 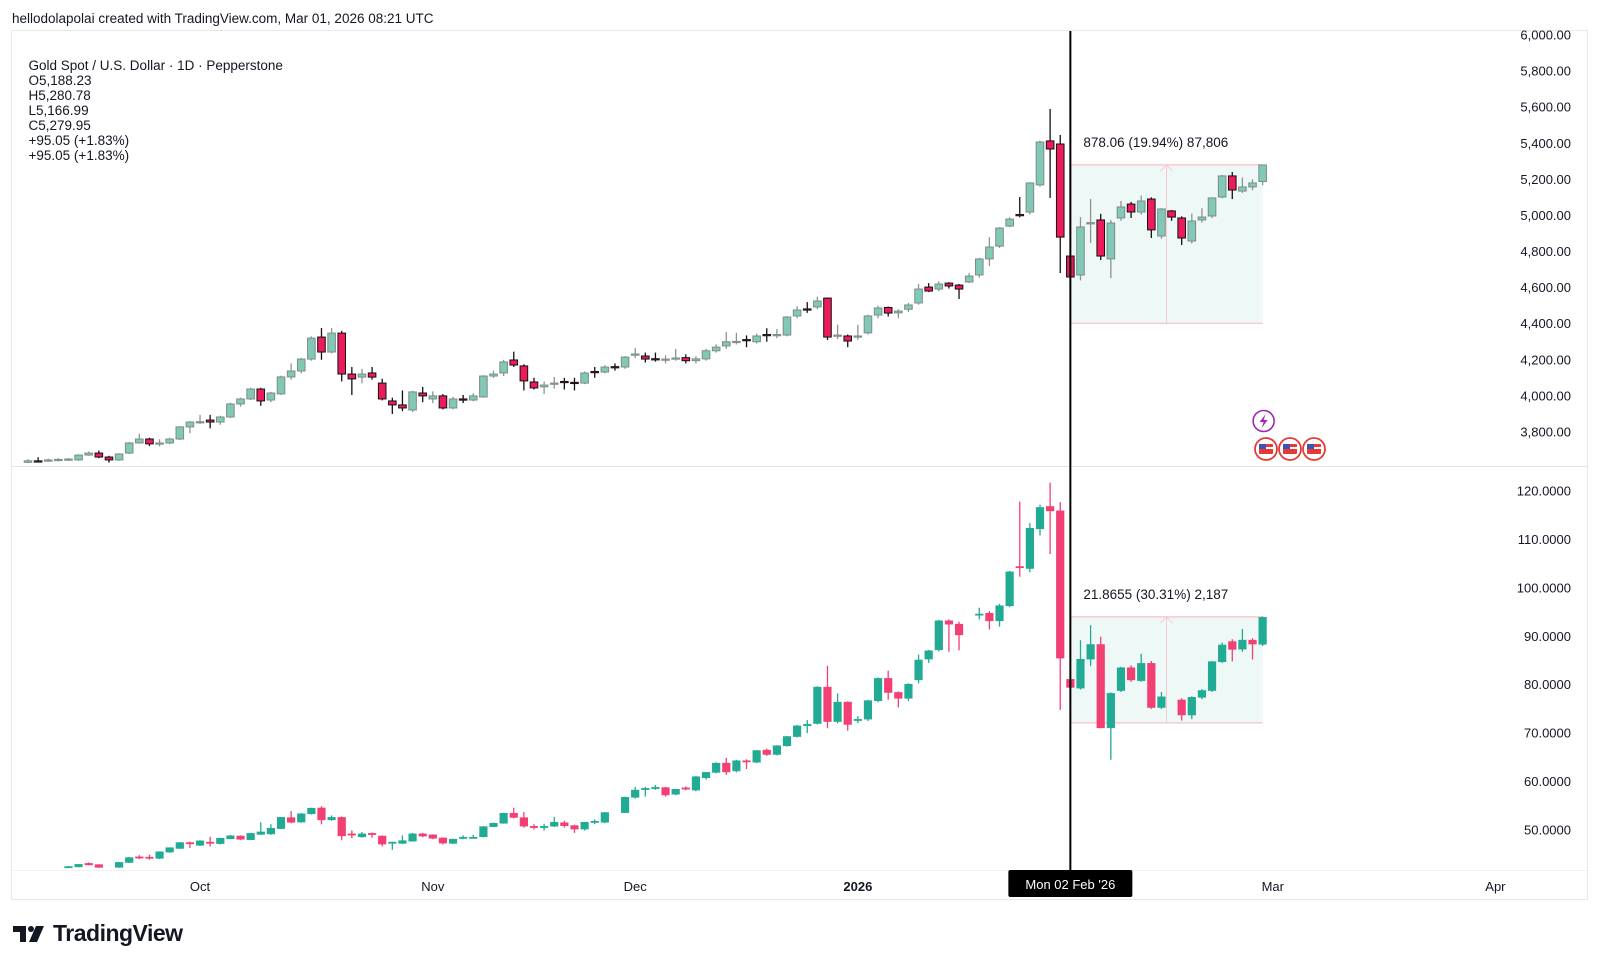 I want to click on us-flag-event-icon, so click(x=1290, y=449).